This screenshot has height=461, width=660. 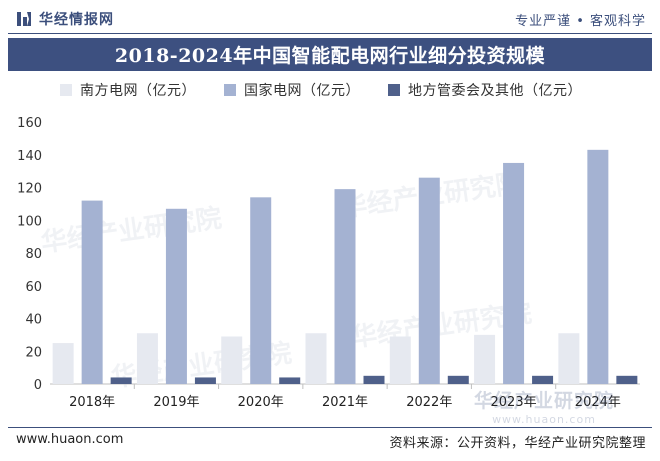 What do you see at coordinates (33, 352) in the screenshot?
I see `y-tick-label: 20` at bounding box center [33, 352].